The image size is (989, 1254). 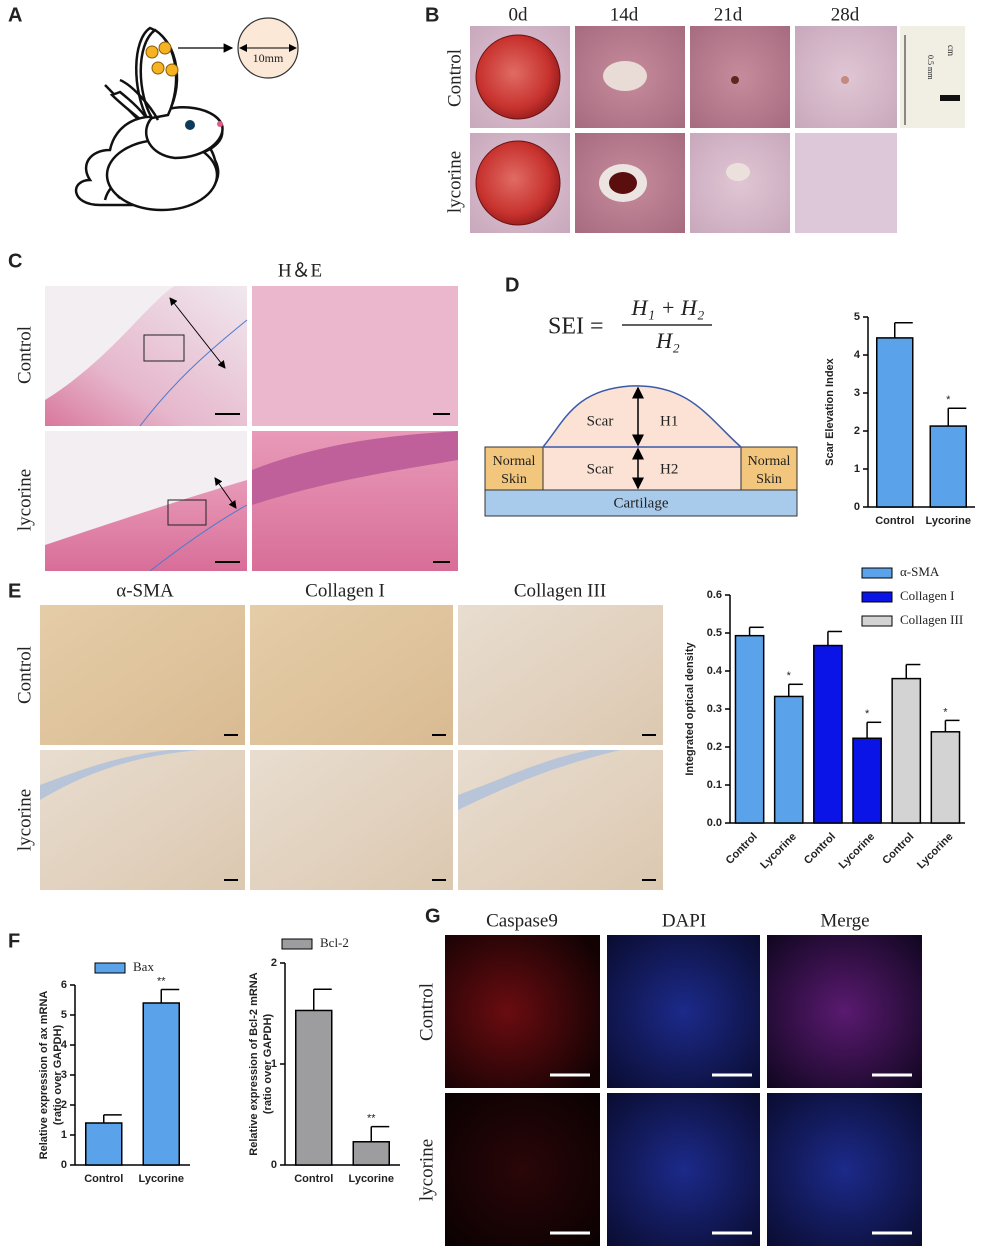 I want to click on tissue, so click(x=146, y=525).